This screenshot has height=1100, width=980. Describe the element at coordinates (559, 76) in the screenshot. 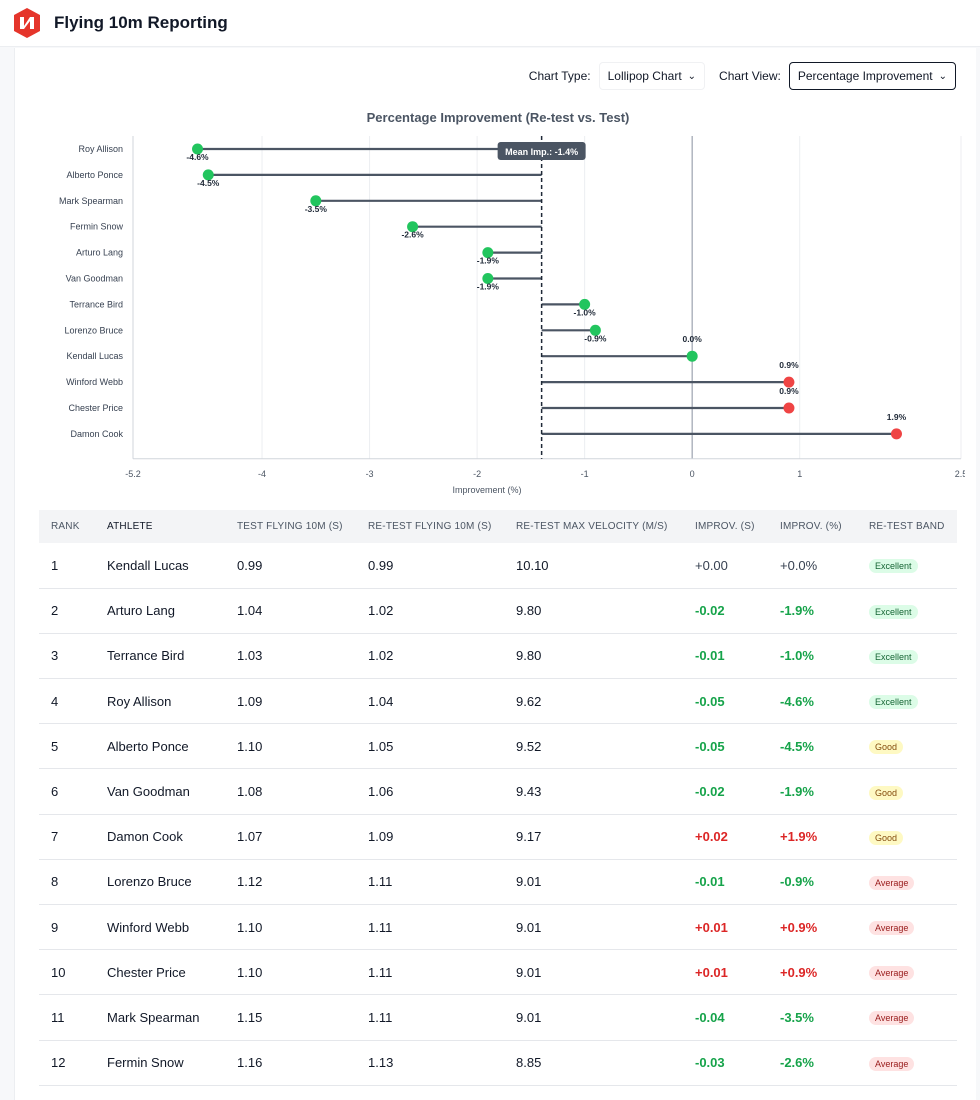

I see `chart-type-label: Chart Type:` at that location.